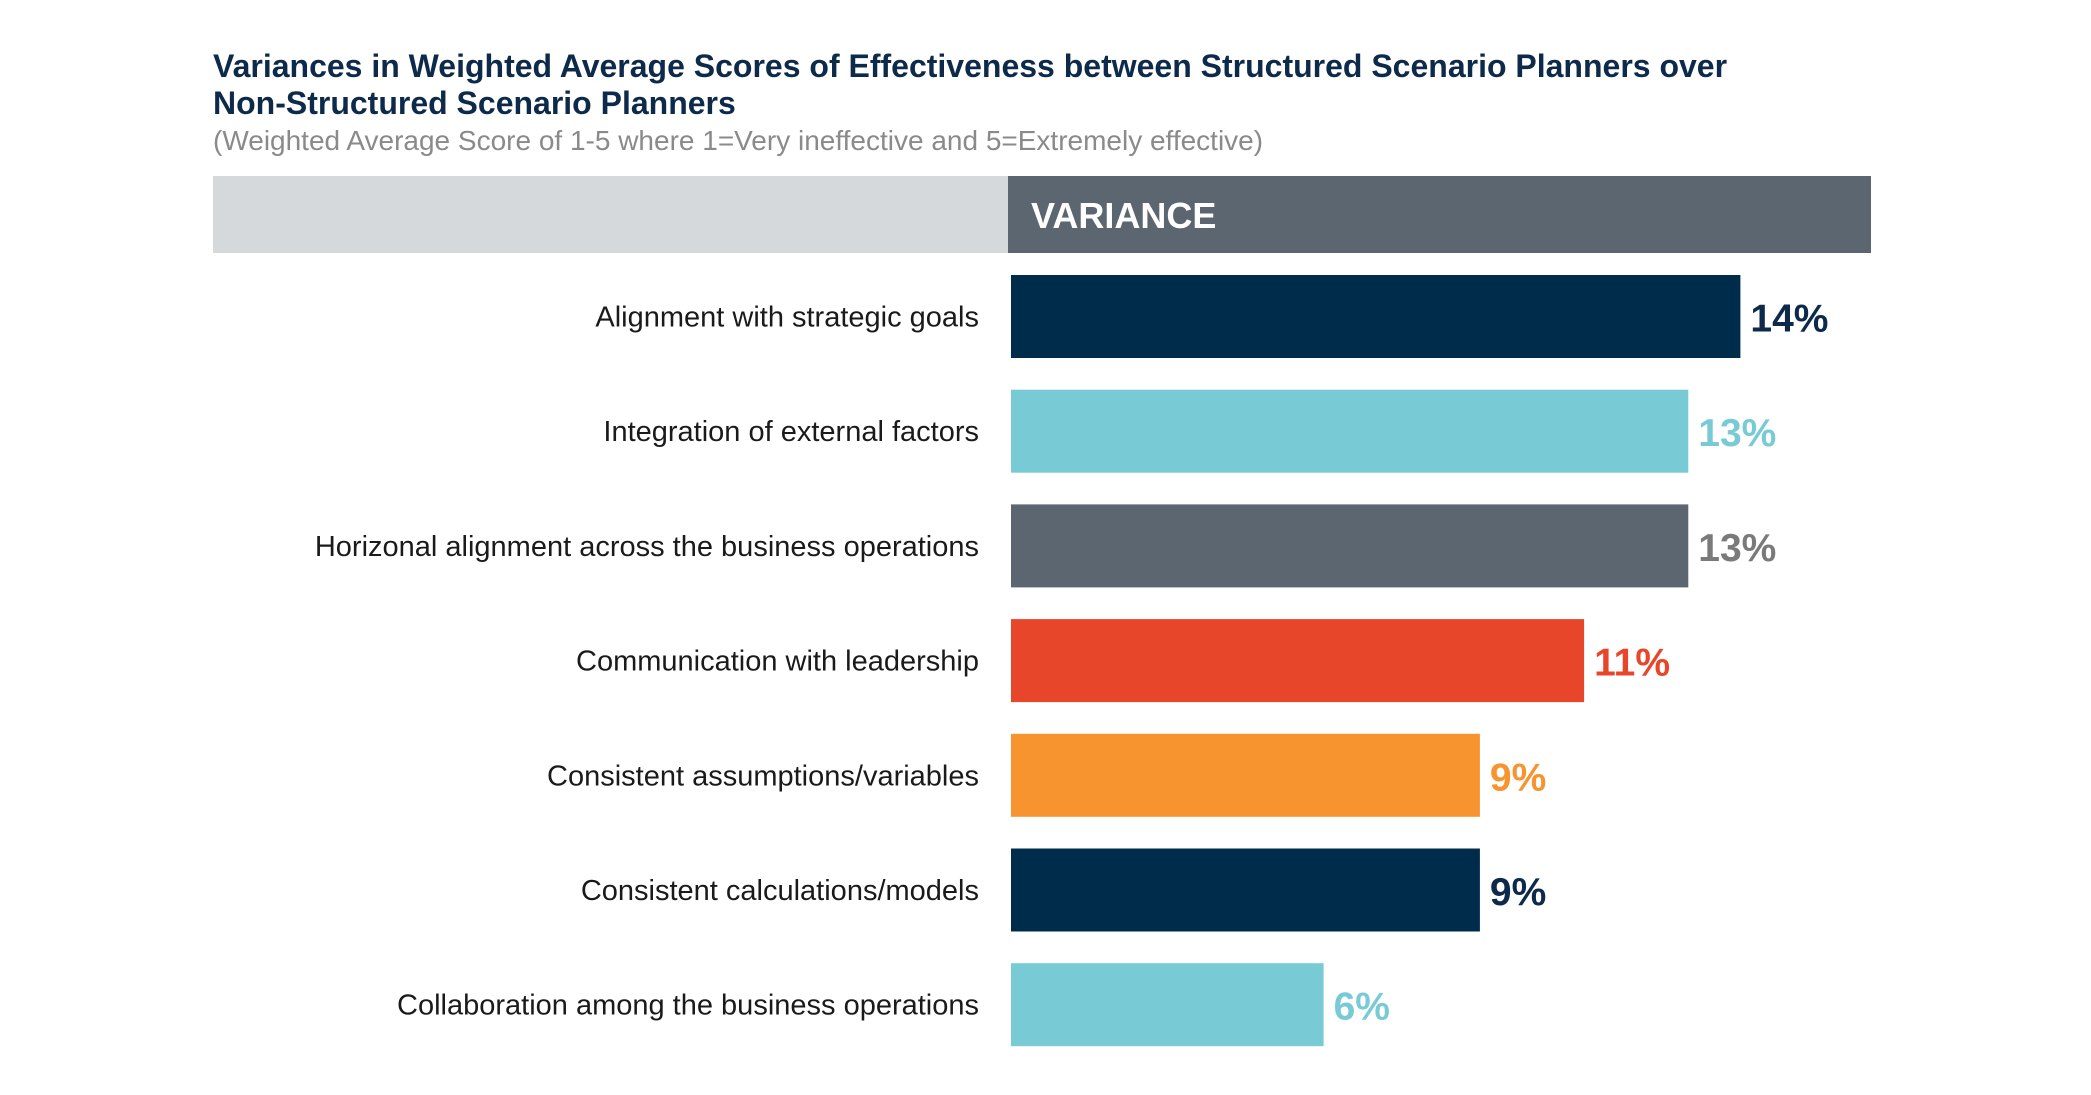 The width and height of the screenshot is (2091, 1095). What do you see at coordinates (1789, 319) in the screenshot?
I see `value-label: 14%` at bounding box center [1789, 319].